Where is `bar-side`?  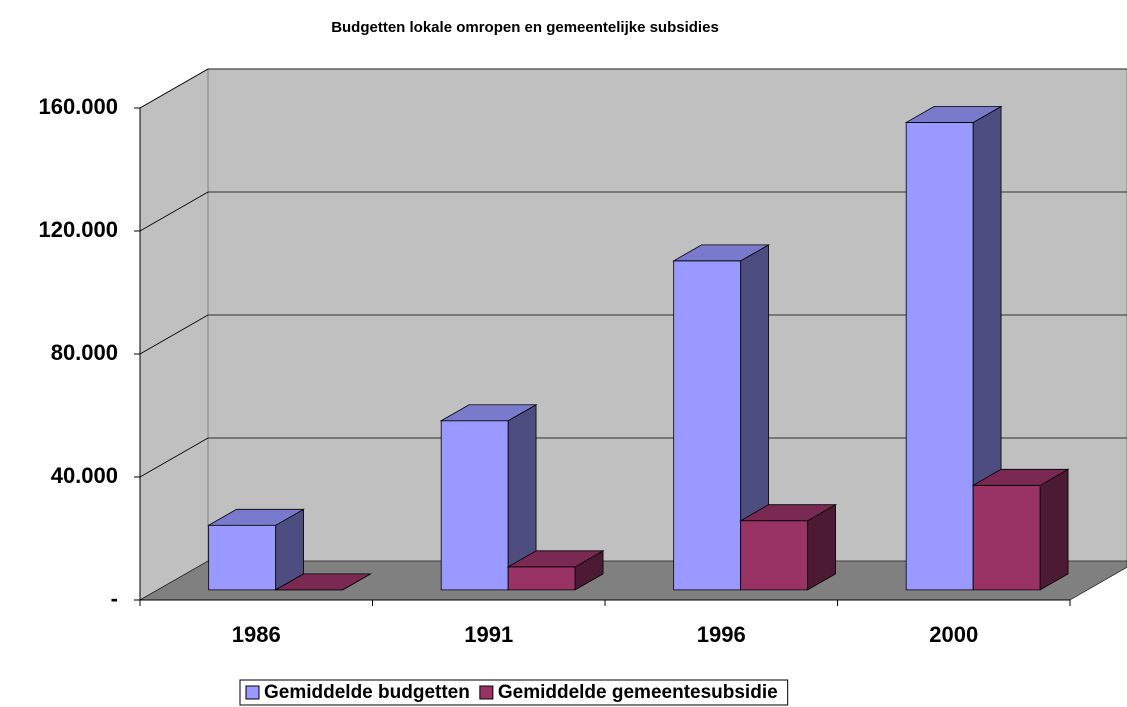 bar-side is located at coordinates (1054, 529).